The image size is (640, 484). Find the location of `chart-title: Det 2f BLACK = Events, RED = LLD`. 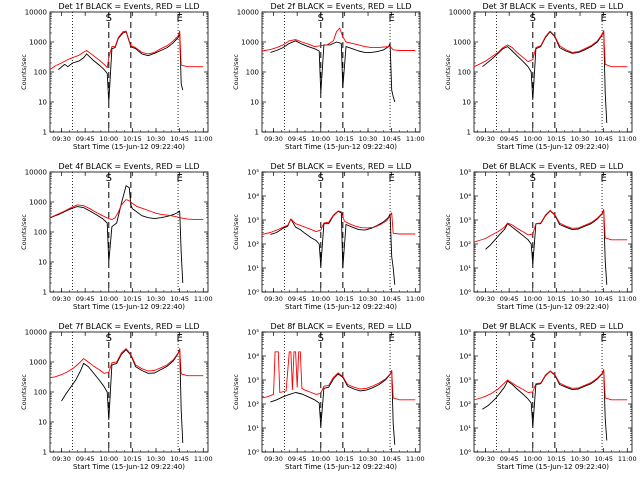

chart-title: Det 2f BLACK = Events, RED = LLD is located at coordinates (340, 6).